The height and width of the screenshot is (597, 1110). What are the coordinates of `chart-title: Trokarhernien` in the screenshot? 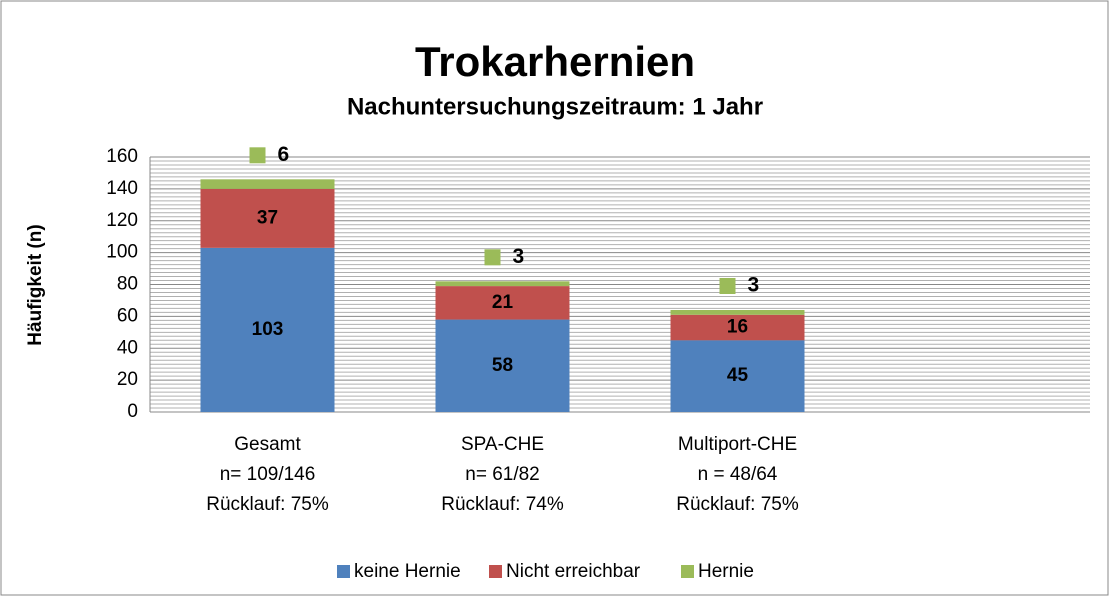 It's located at (555, 61).